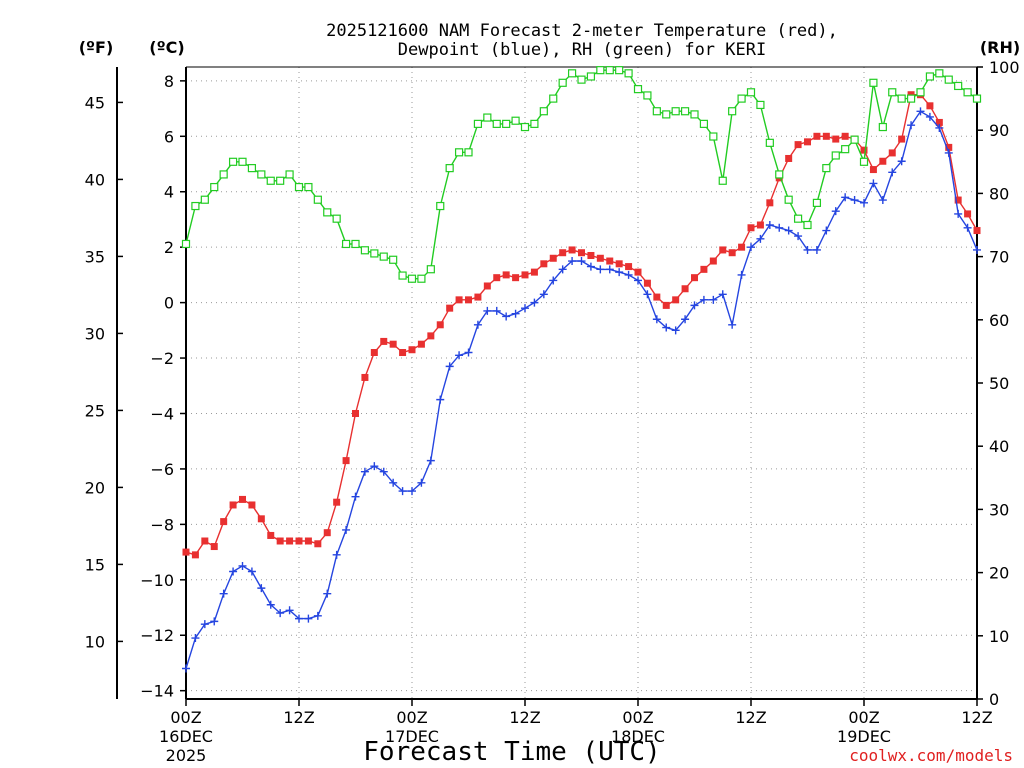  I want to click on time-tick-date: 18DEC, so click(638, 736).